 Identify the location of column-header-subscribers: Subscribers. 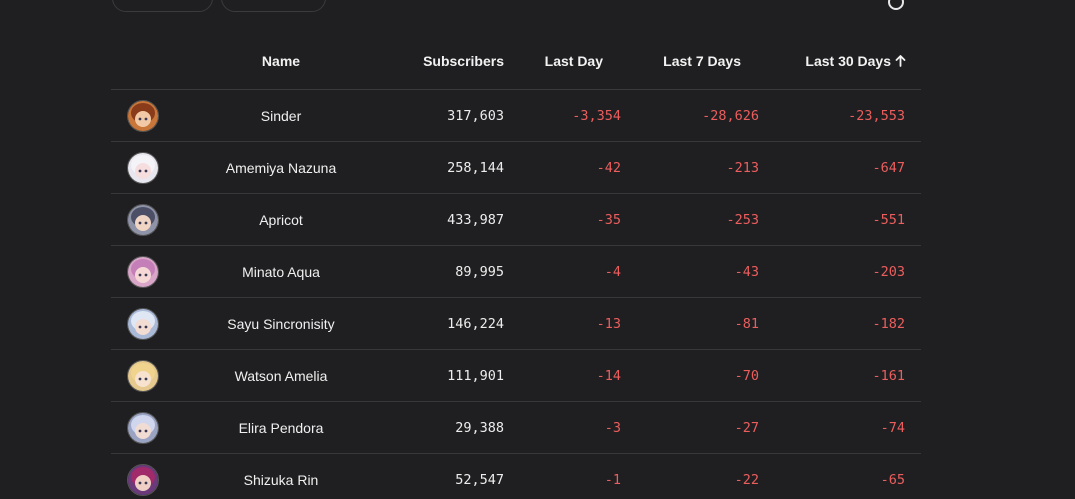
(463, 61).